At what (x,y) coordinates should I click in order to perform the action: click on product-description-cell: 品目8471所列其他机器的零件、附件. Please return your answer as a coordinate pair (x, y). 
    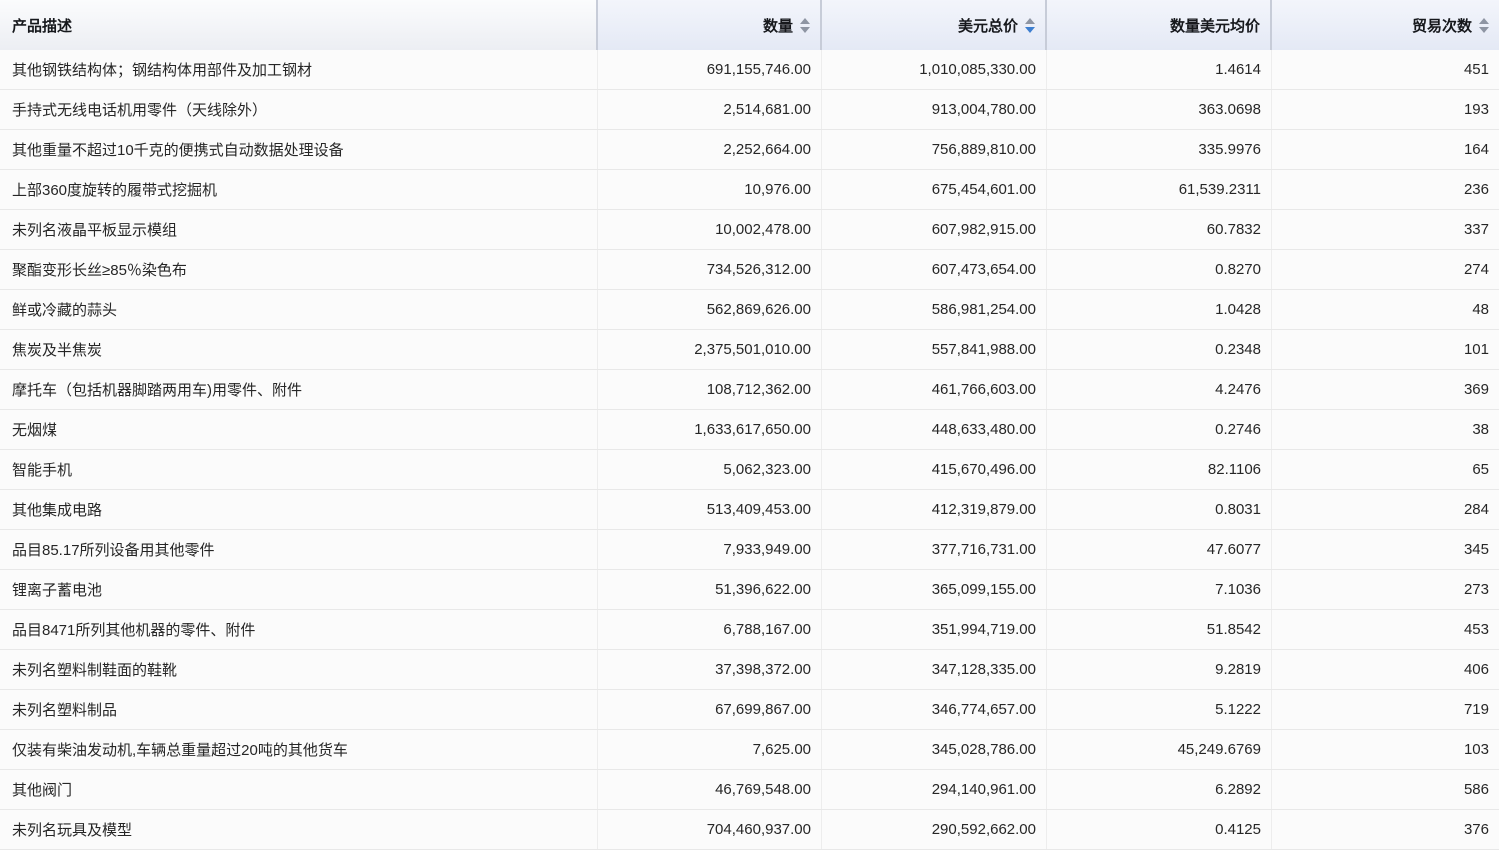
    Looking at the image, I should click on (299, 629).